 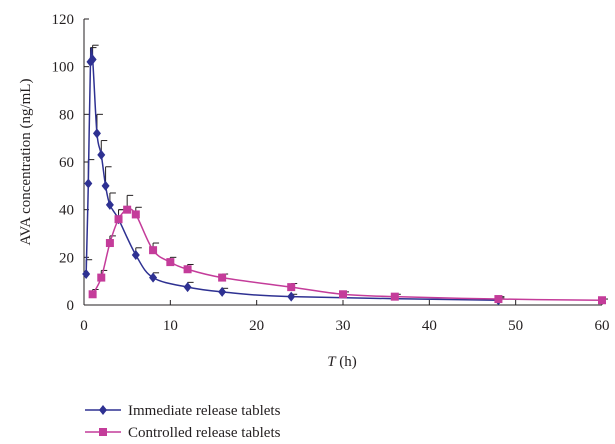 I want to click on x-tick-label: 0, so click(x=84, y=326).